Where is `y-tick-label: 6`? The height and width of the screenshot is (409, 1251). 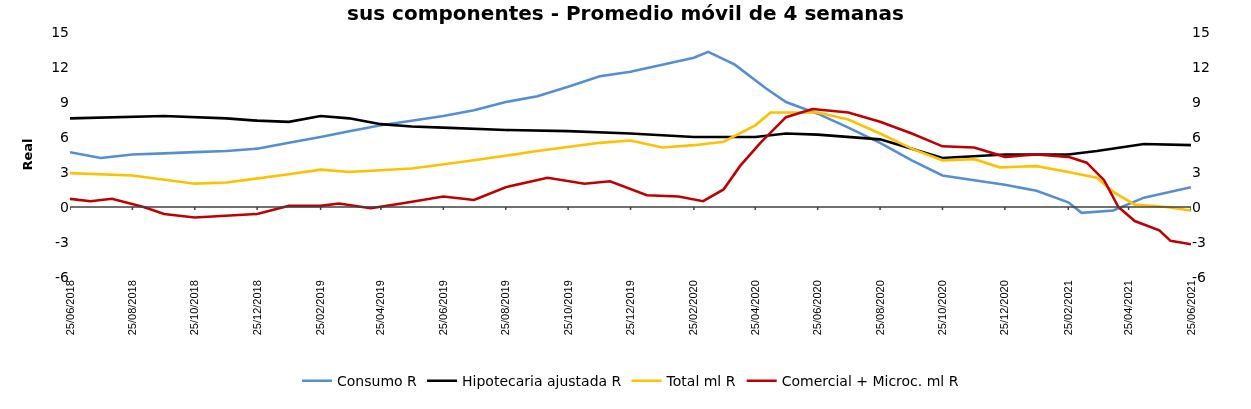 y-tick-label: 6 is located at coordinates (65, 136).